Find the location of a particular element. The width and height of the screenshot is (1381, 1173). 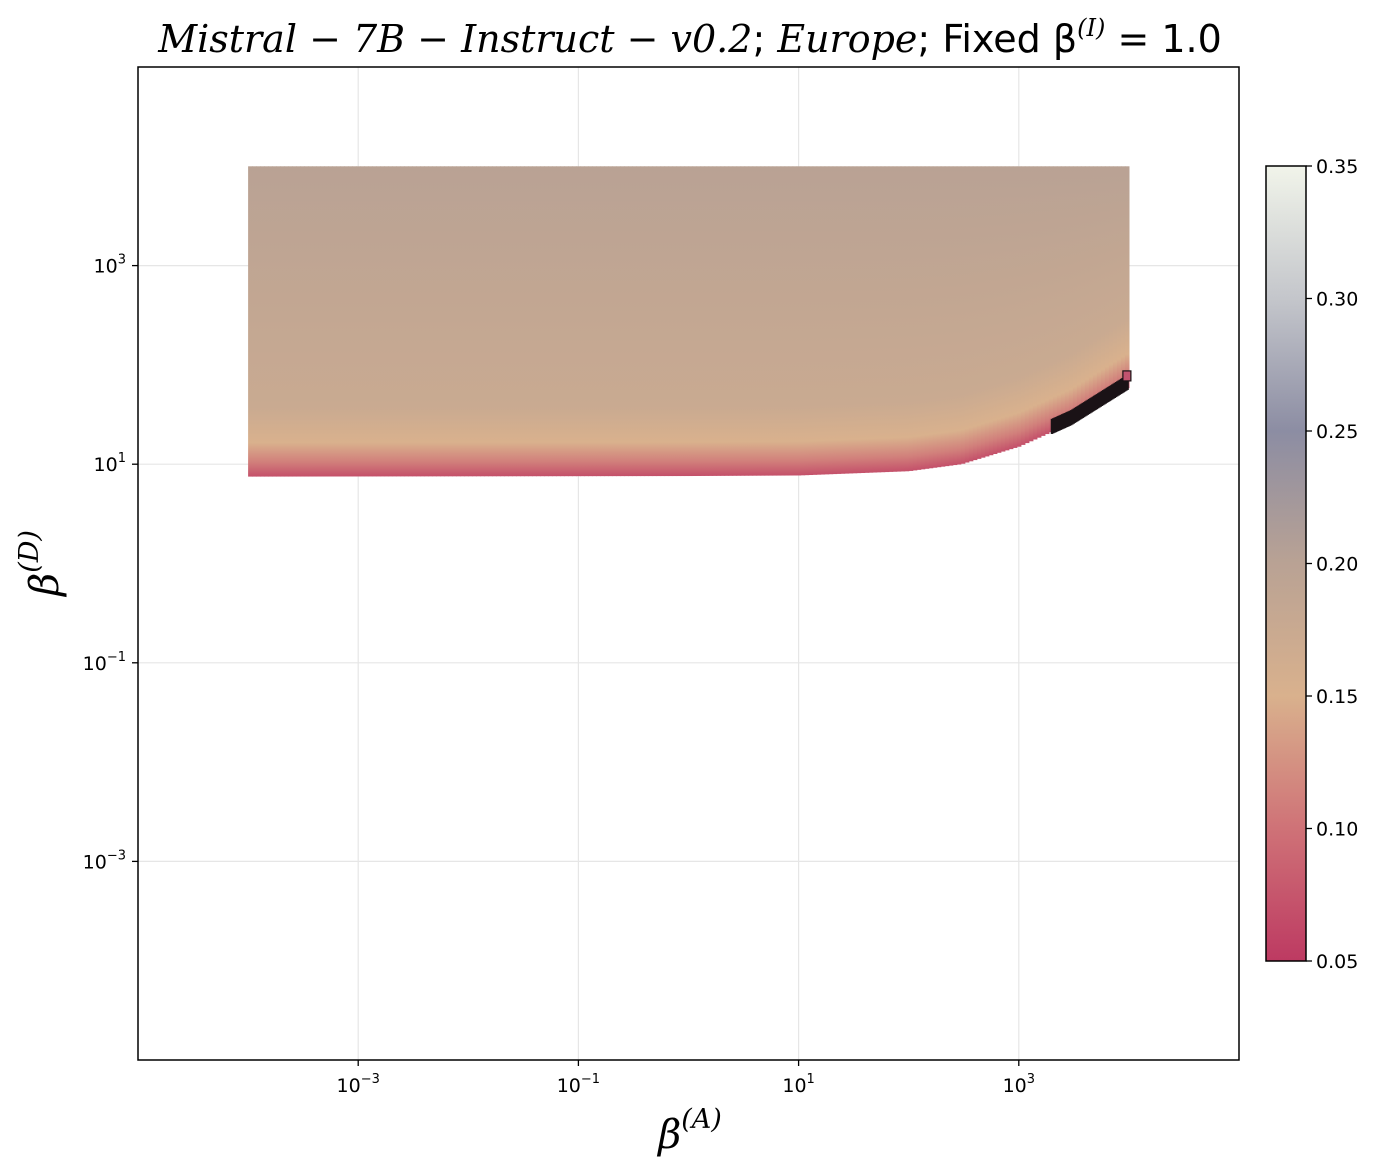

x-axis-ticks: 10−3 10−1 101 103 is located at coordinates (686, 1078).